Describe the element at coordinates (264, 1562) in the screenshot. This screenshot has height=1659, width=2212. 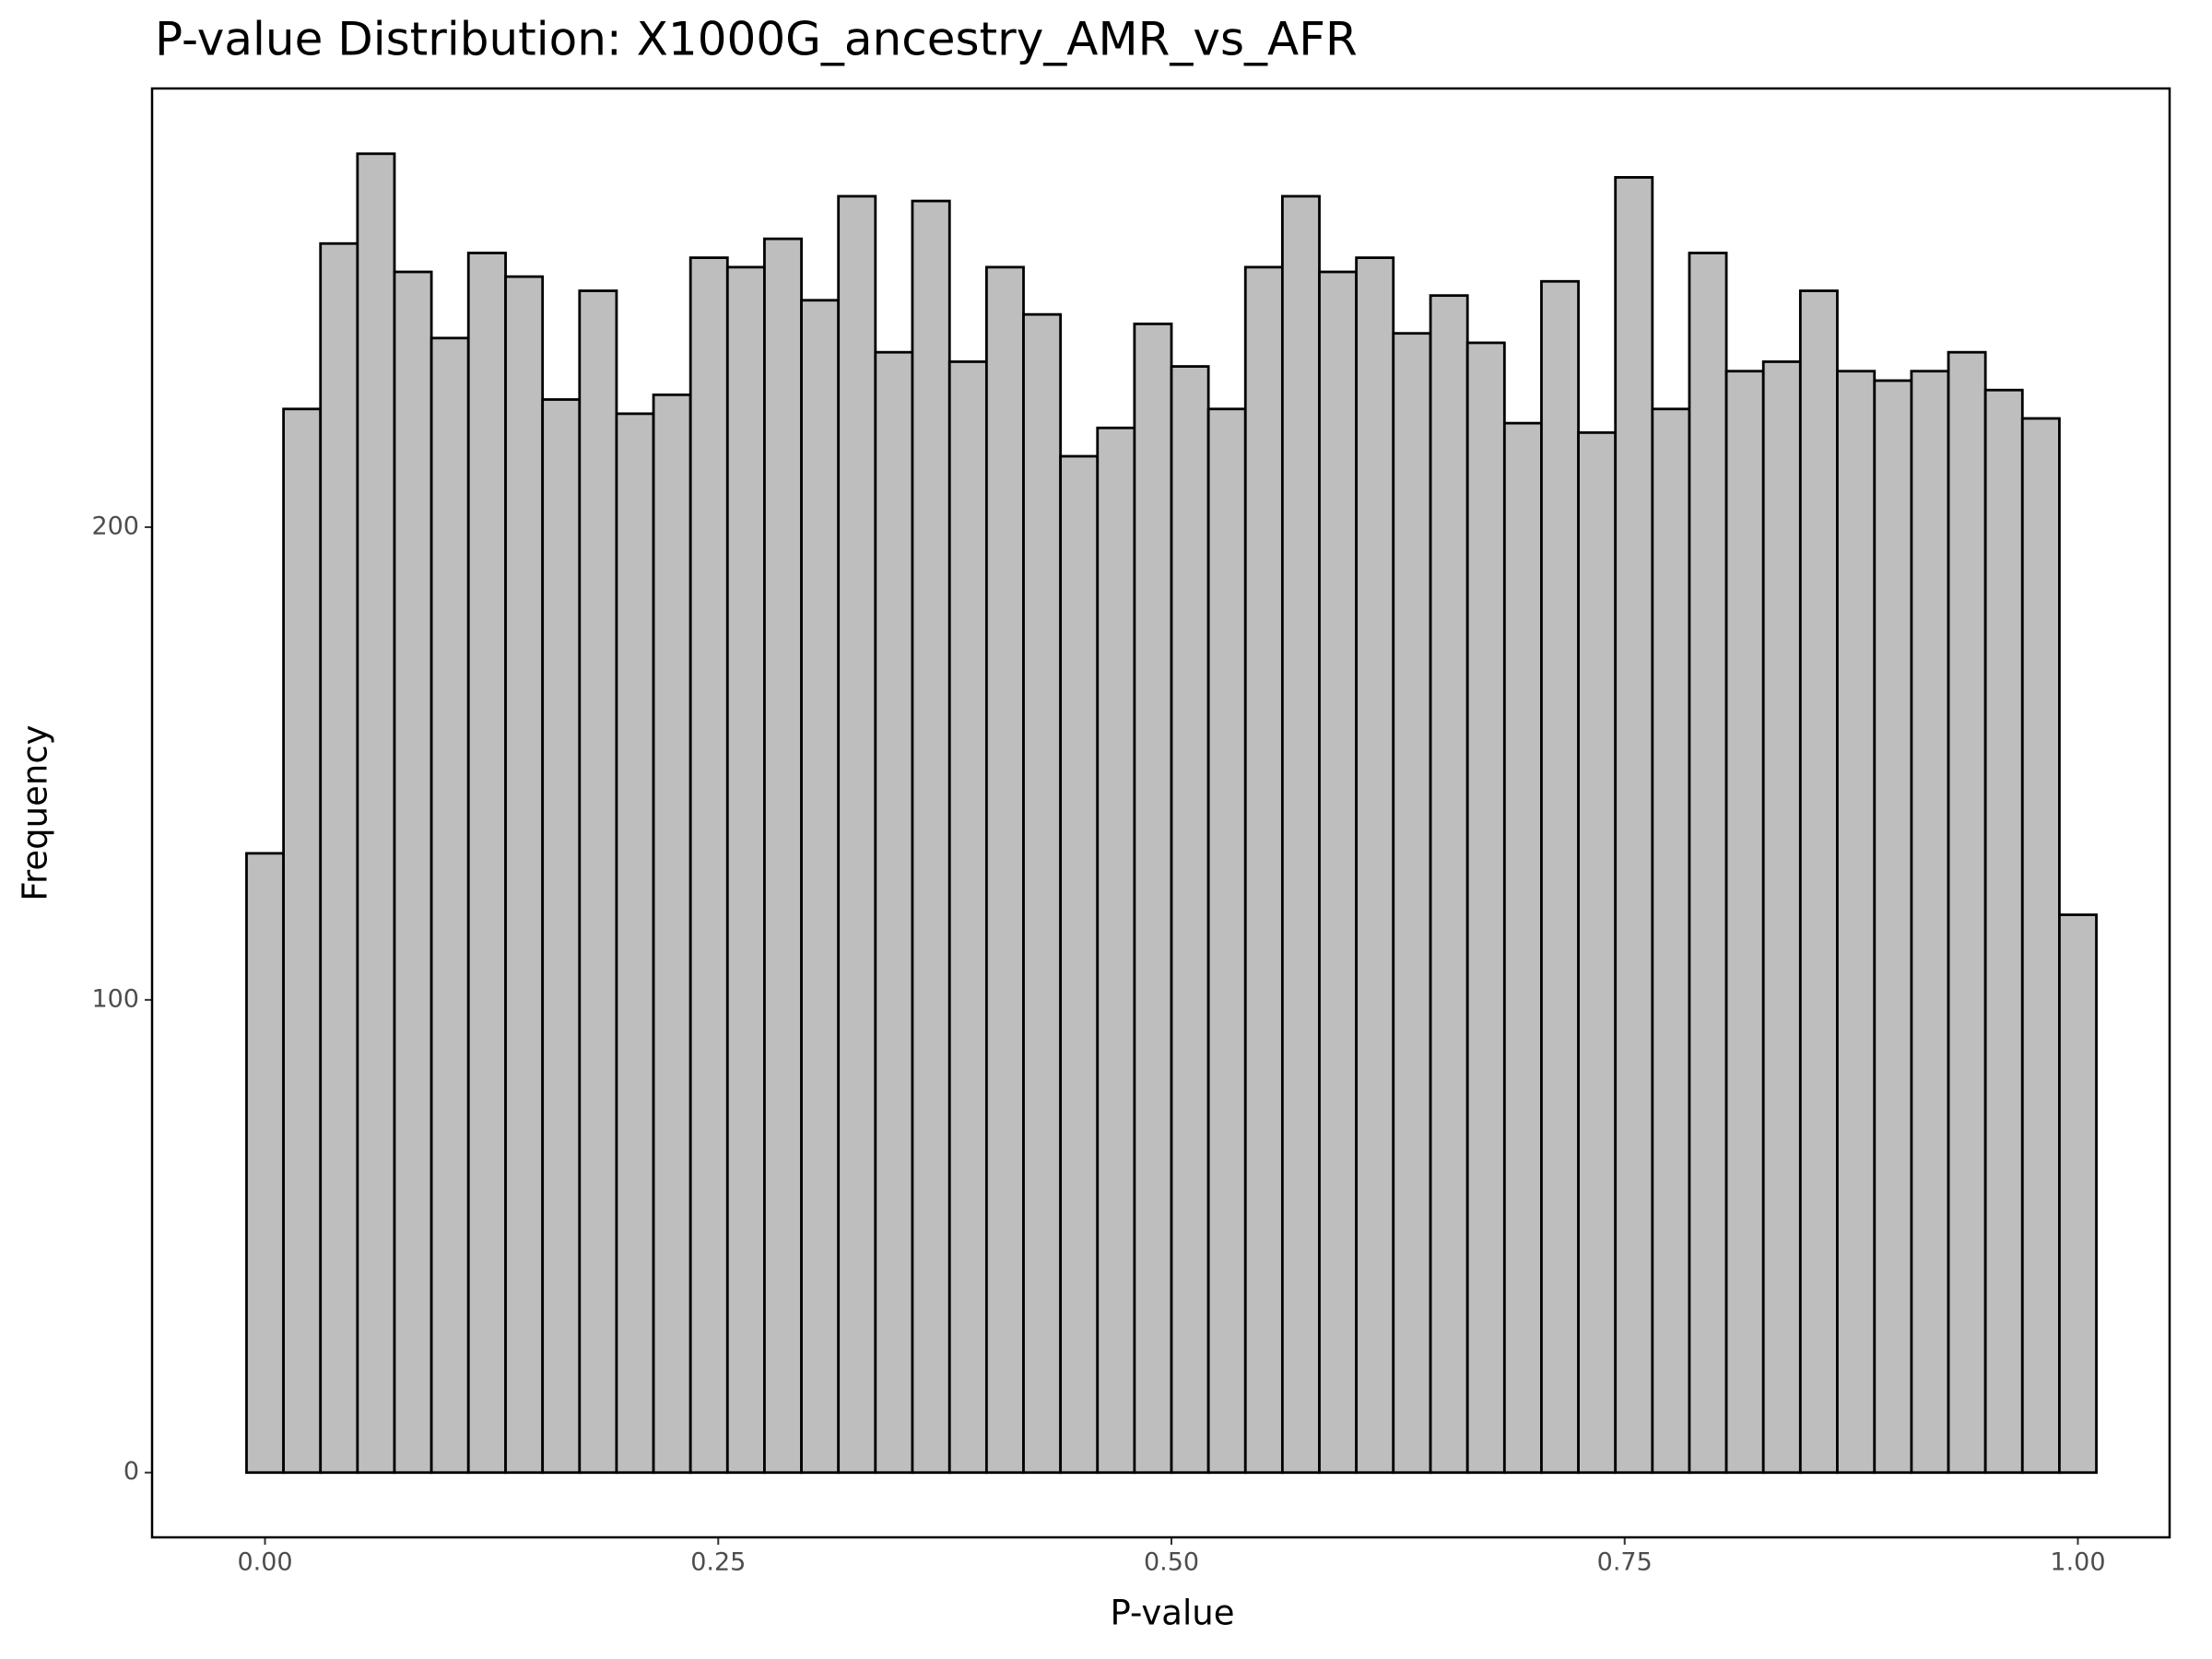
I see `x-tick-label: 0.00` at that location.